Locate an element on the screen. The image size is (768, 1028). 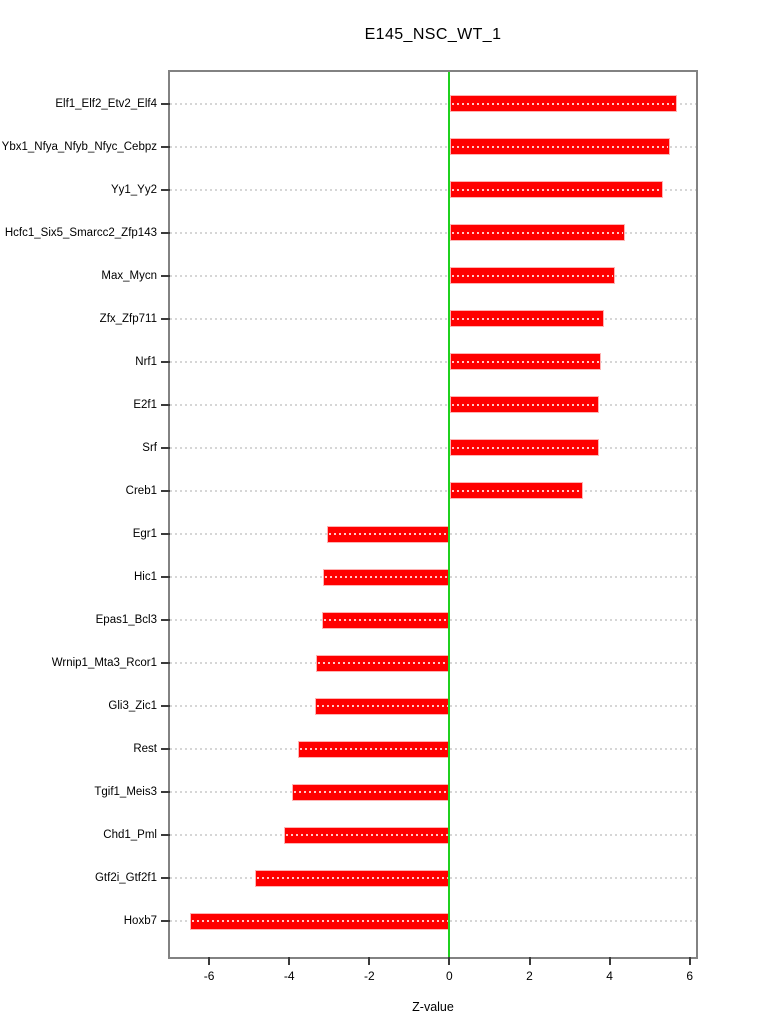
bar-Hcfc1_Six5_Smarcc2_Zfp143 is located at coordinates (537, 233).